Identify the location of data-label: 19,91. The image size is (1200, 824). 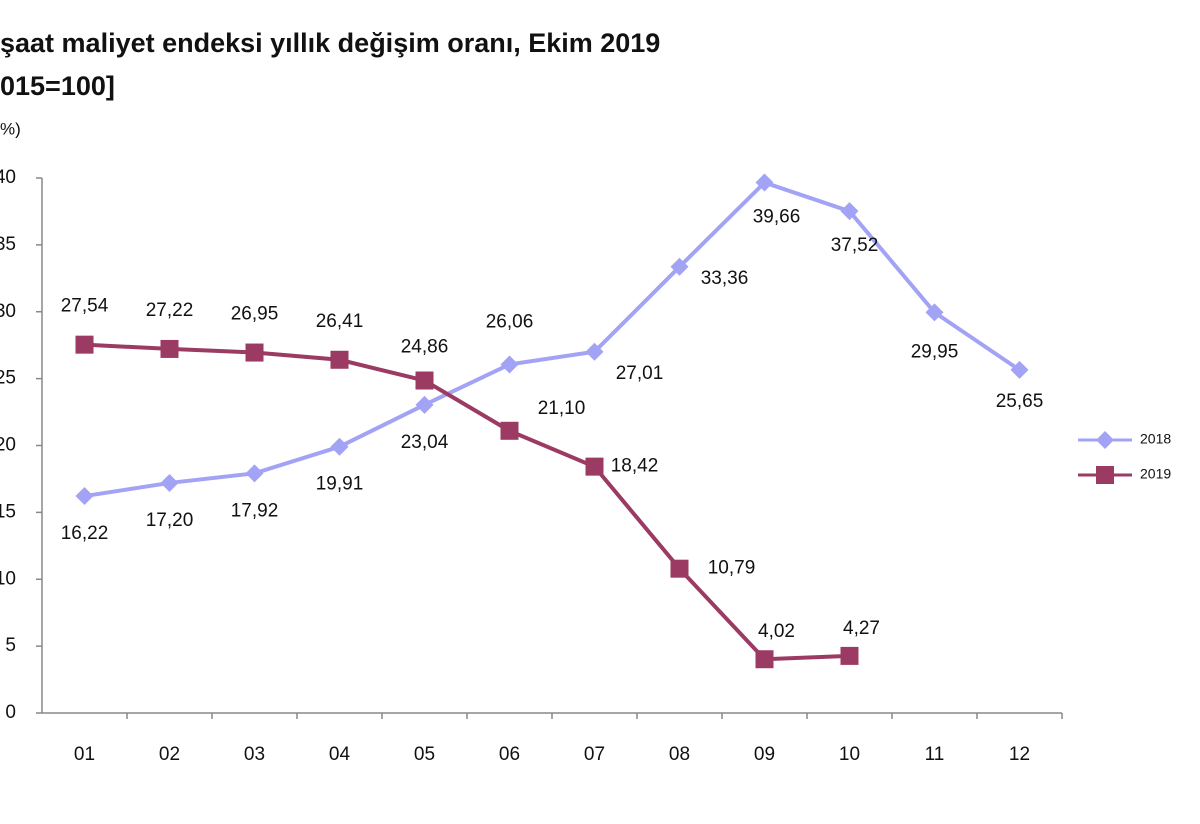
(340, 484).